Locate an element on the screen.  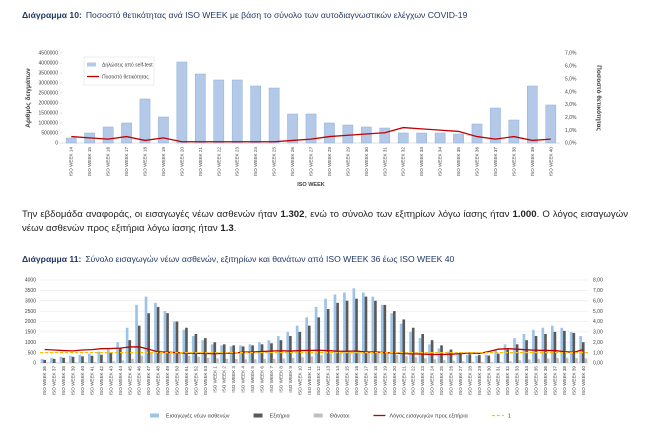
y-tick-label: 4500000 is located at coordinates (49, 54).